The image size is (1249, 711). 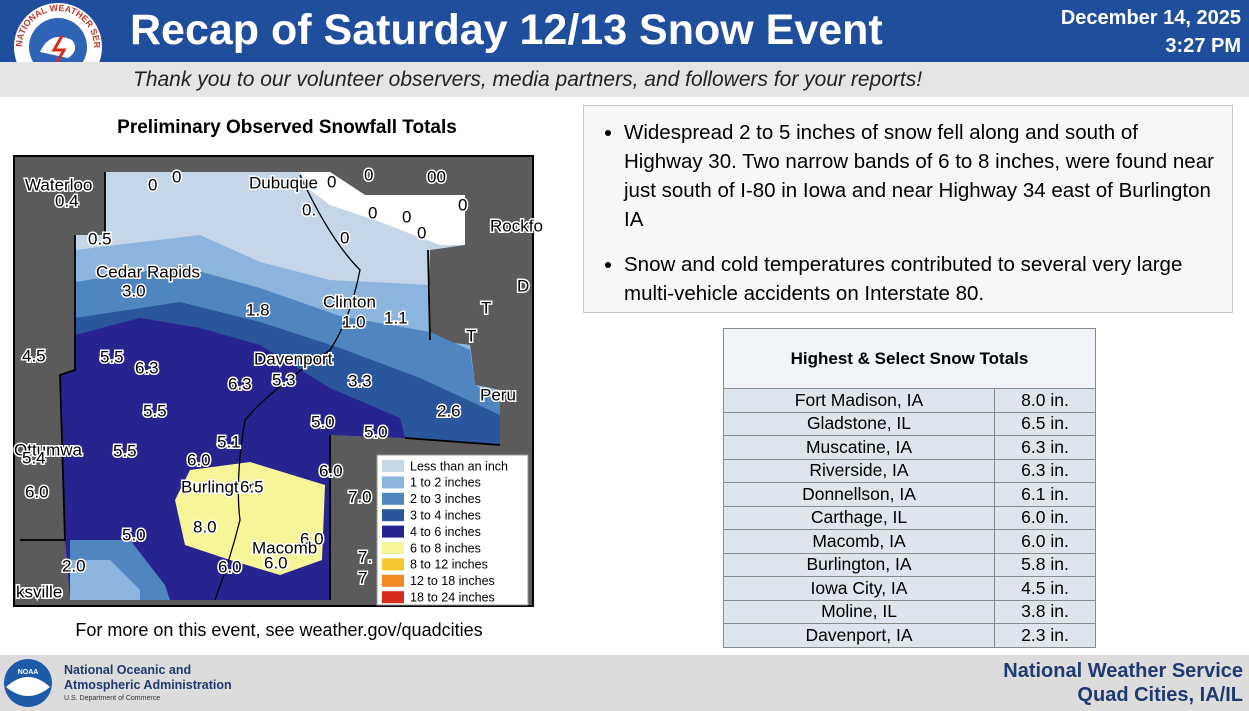 I want to click on table-row: Fort Madison, IA 8.0 in., so click(x=909, y=400).